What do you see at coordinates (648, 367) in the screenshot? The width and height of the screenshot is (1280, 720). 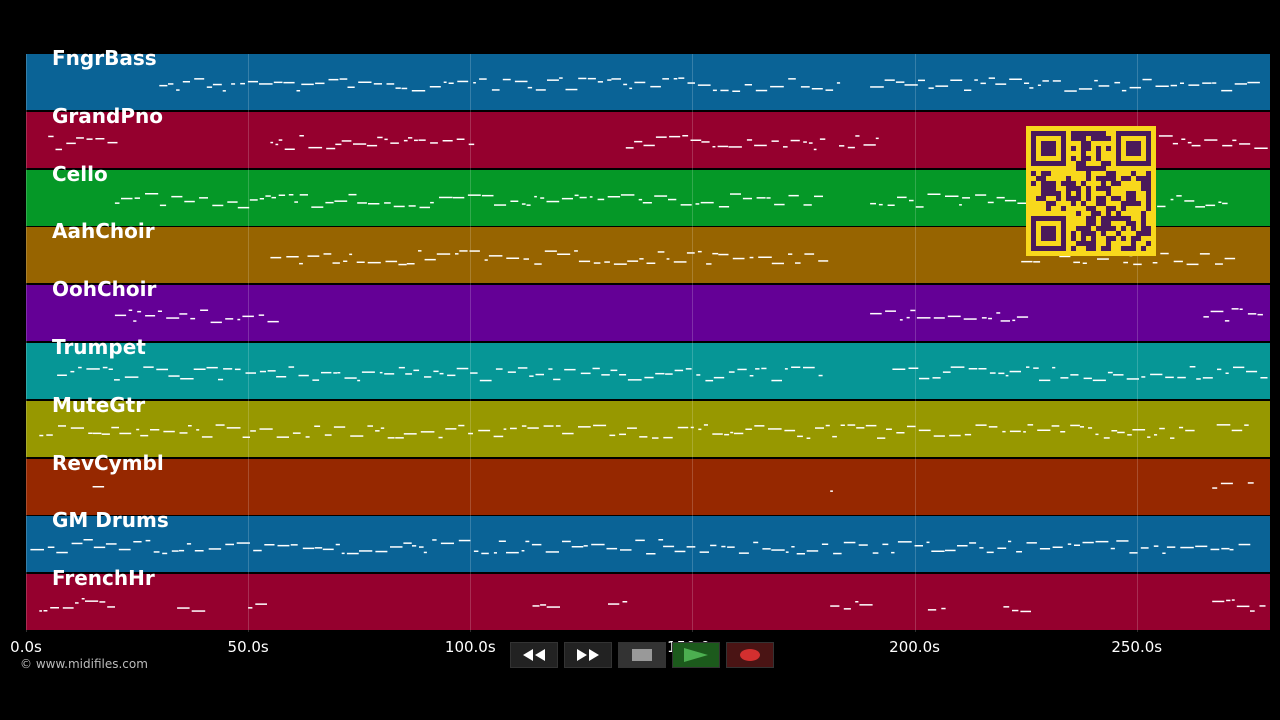 I see `track-lane: Trumpet` at bounding box center [648, 367].